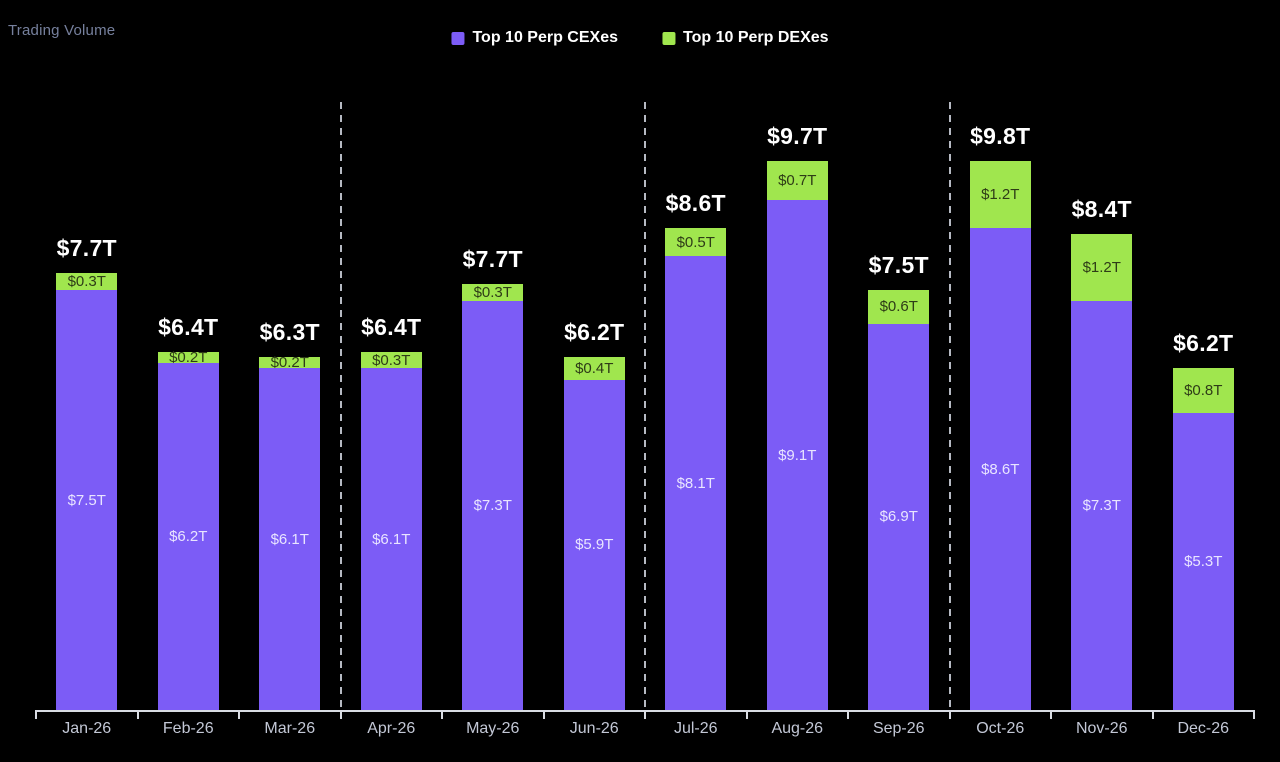 This screenshot has width=1280, height=762. I want to click on x-axis-label-aug-26: Aug-26, so click(797, 728).